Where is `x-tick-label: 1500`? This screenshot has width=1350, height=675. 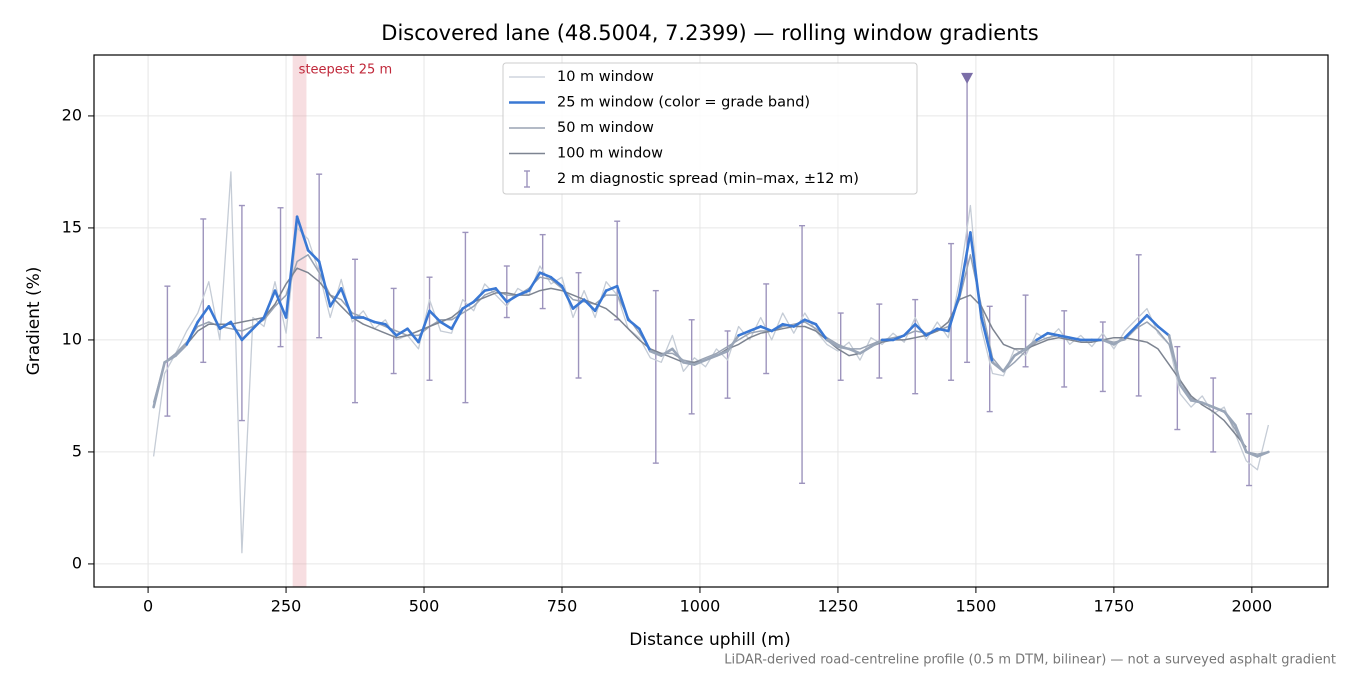 x-tick-label: 1500 is located at coordinates (976, 606).